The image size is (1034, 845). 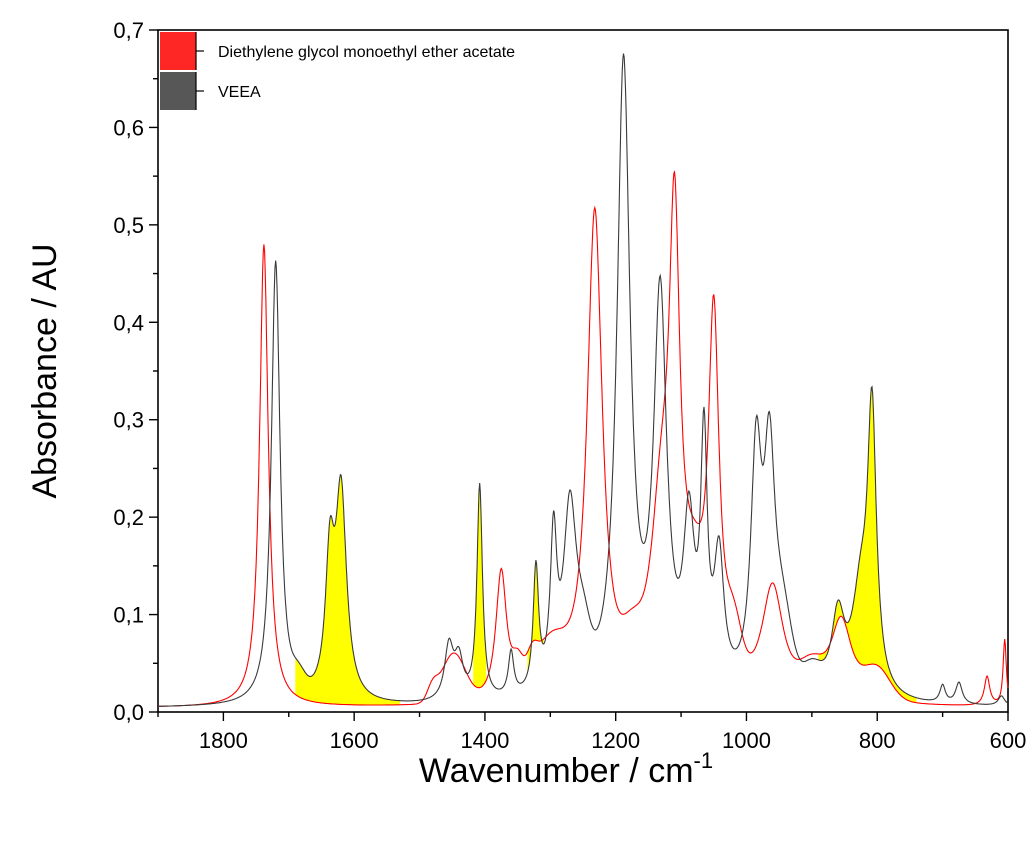 What do you see at coordinates (354, 740) in the screenshot?
I see `x-tick-label: 1600` at bounding box center [354, 740].